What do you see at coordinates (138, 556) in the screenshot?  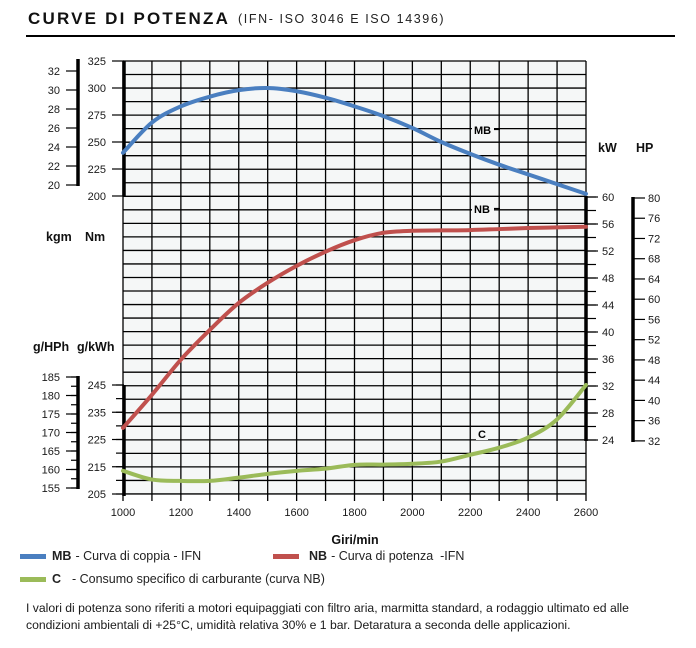 I see `legend-text: - Curva di coppia - IFN` at bounding box center [138, 556].